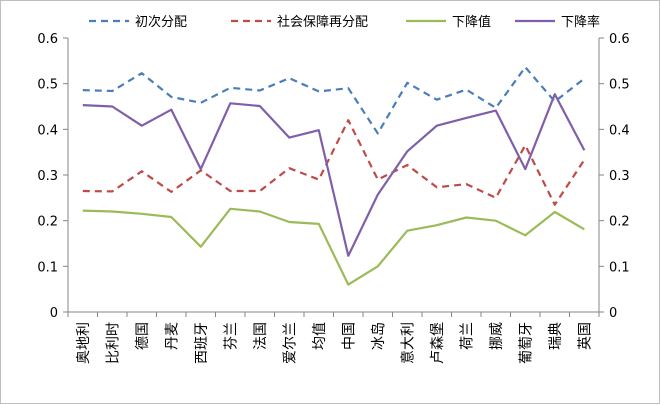  What do you see at coordinates (47, 176) in the screenshot?
I see `y-tick-label-left: 0.3` at bounding box center [47, 176].